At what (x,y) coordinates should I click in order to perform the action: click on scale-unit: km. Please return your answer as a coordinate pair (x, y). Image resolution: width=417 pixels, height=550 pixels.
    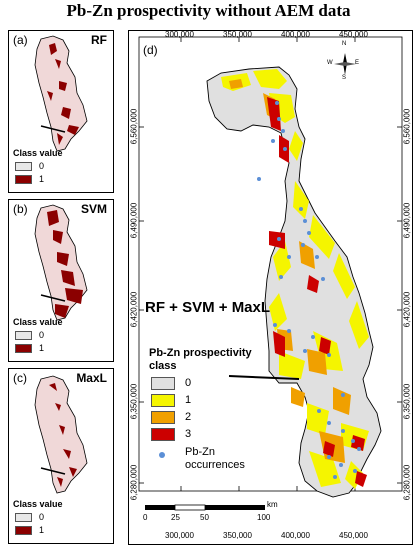
    Looking at the image, I should click on (272, 504).